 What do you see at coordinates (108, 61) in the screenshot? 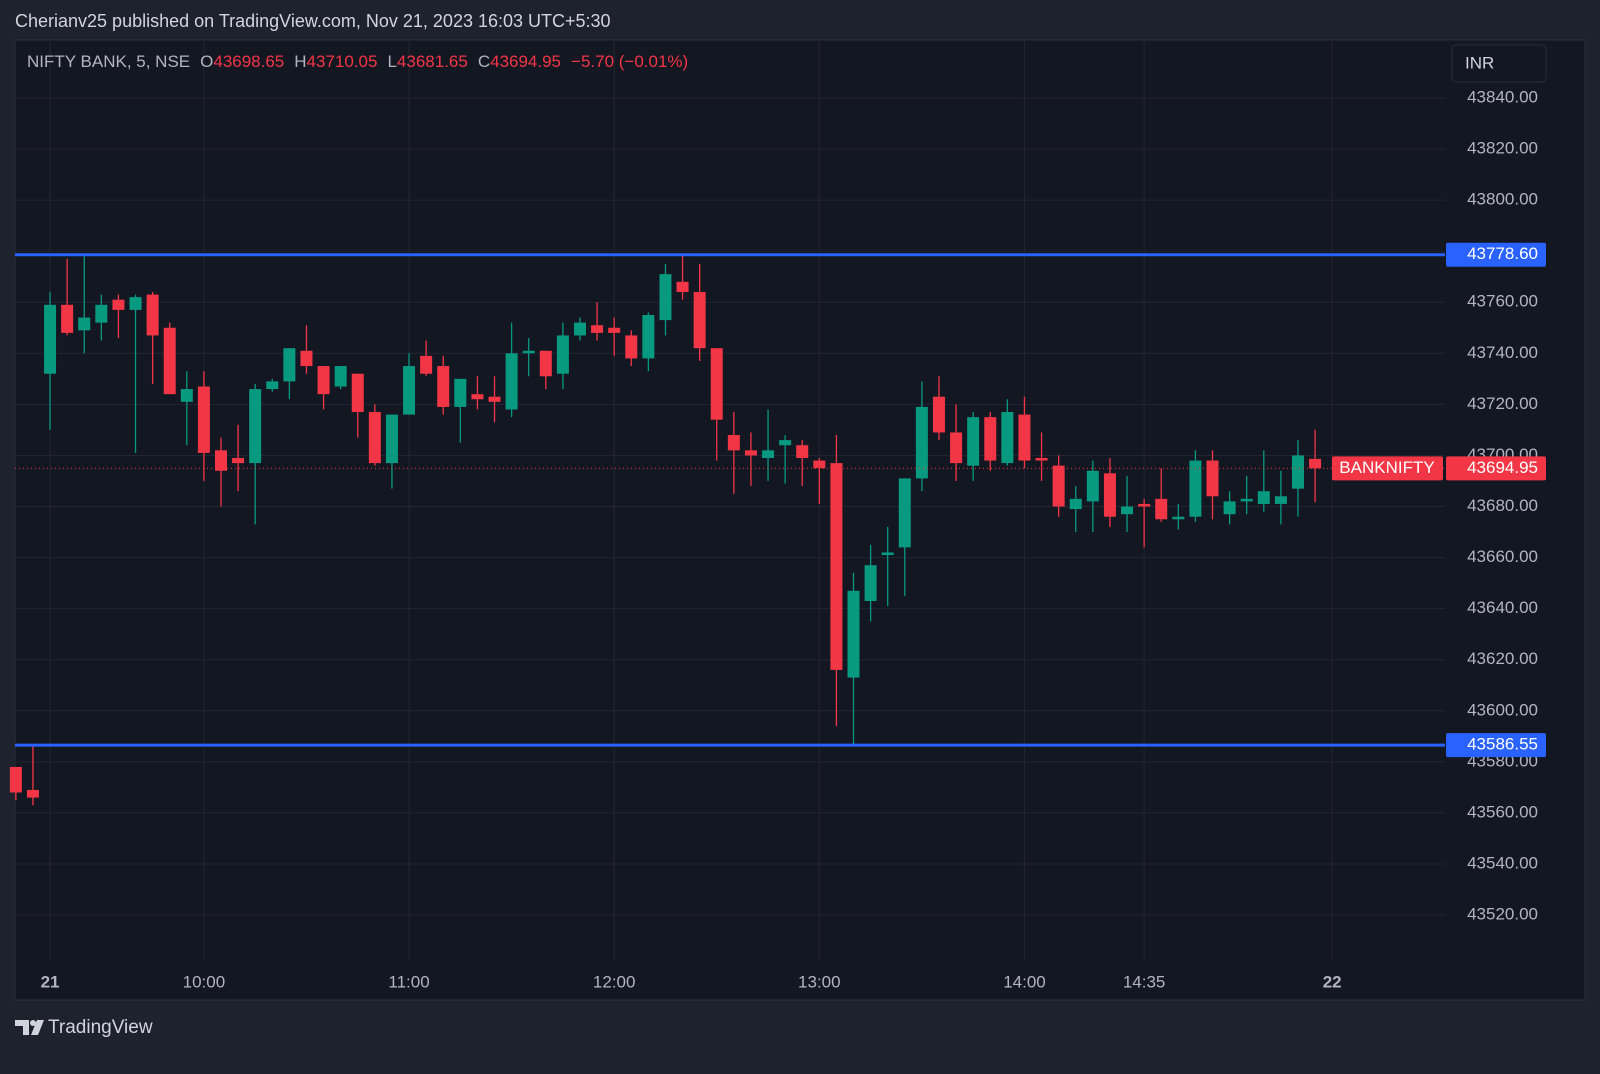
I see `legend-item: NIFTY BANK, 5, NSE` at bounding box center [108, 61].